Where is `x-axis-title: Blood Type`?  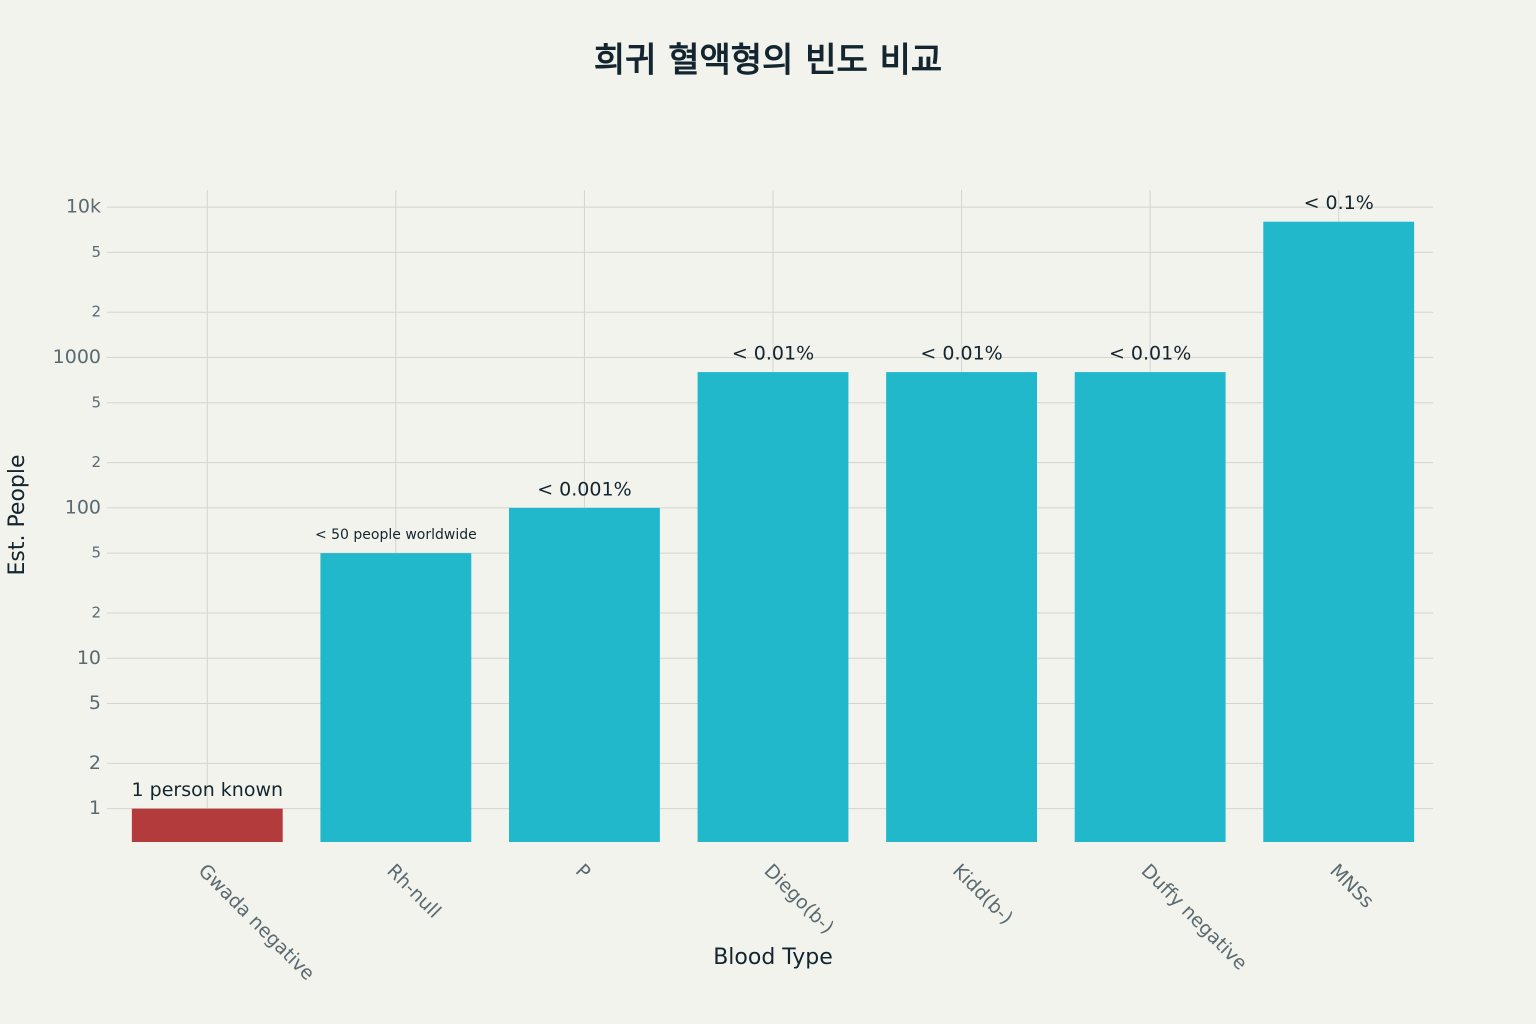 x-axis-title: Blood Type is located at coordinates (773, 957).